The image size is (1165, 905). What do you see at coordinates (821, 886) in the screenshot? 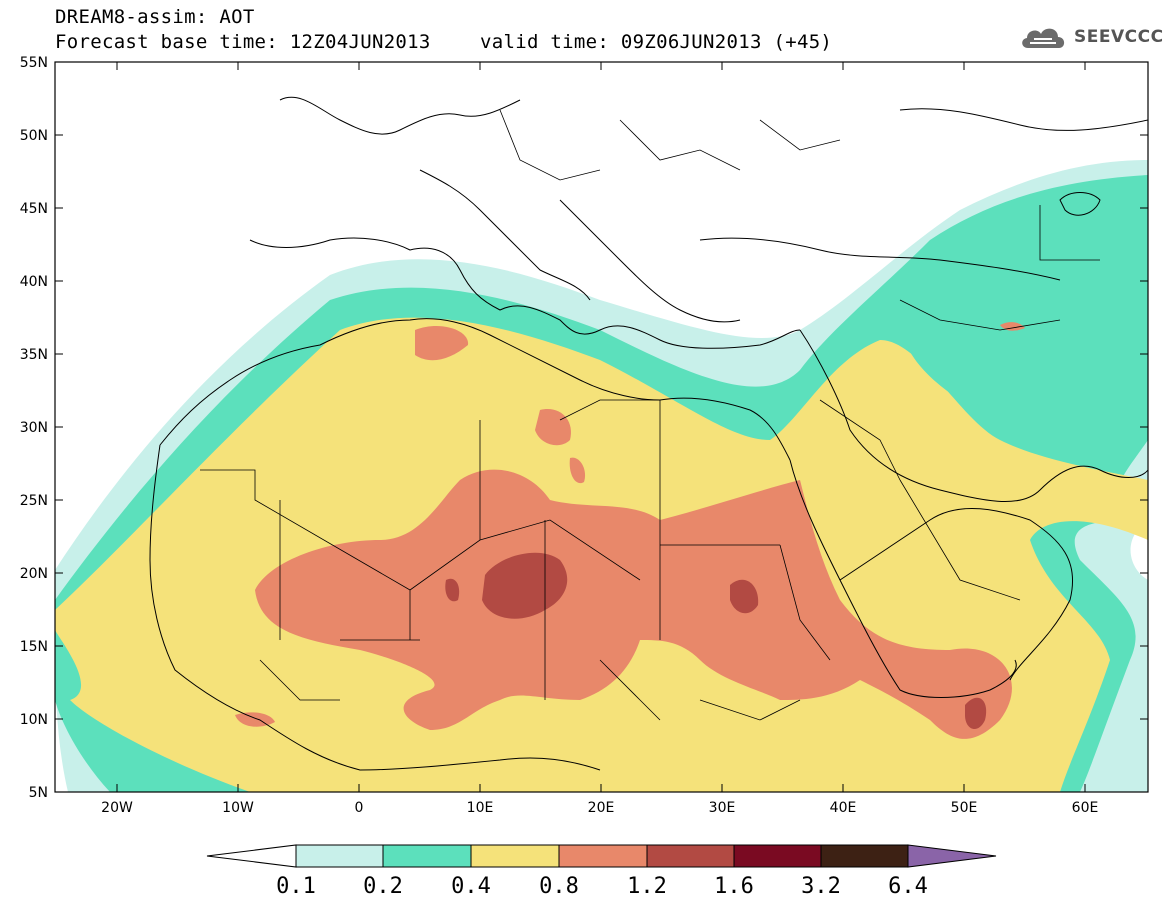
I see `colorbar-label-3.2: 3.2` at bounding box center [821, 886].